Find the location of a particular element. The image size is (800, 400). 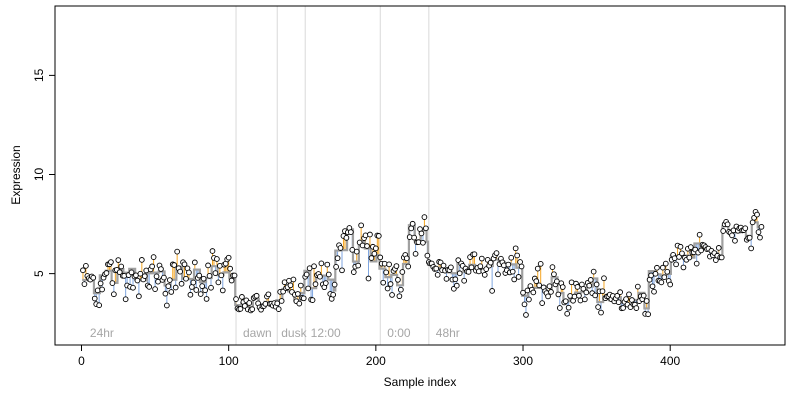

y-axis-title: Expression is located at coordinates (16, 174).